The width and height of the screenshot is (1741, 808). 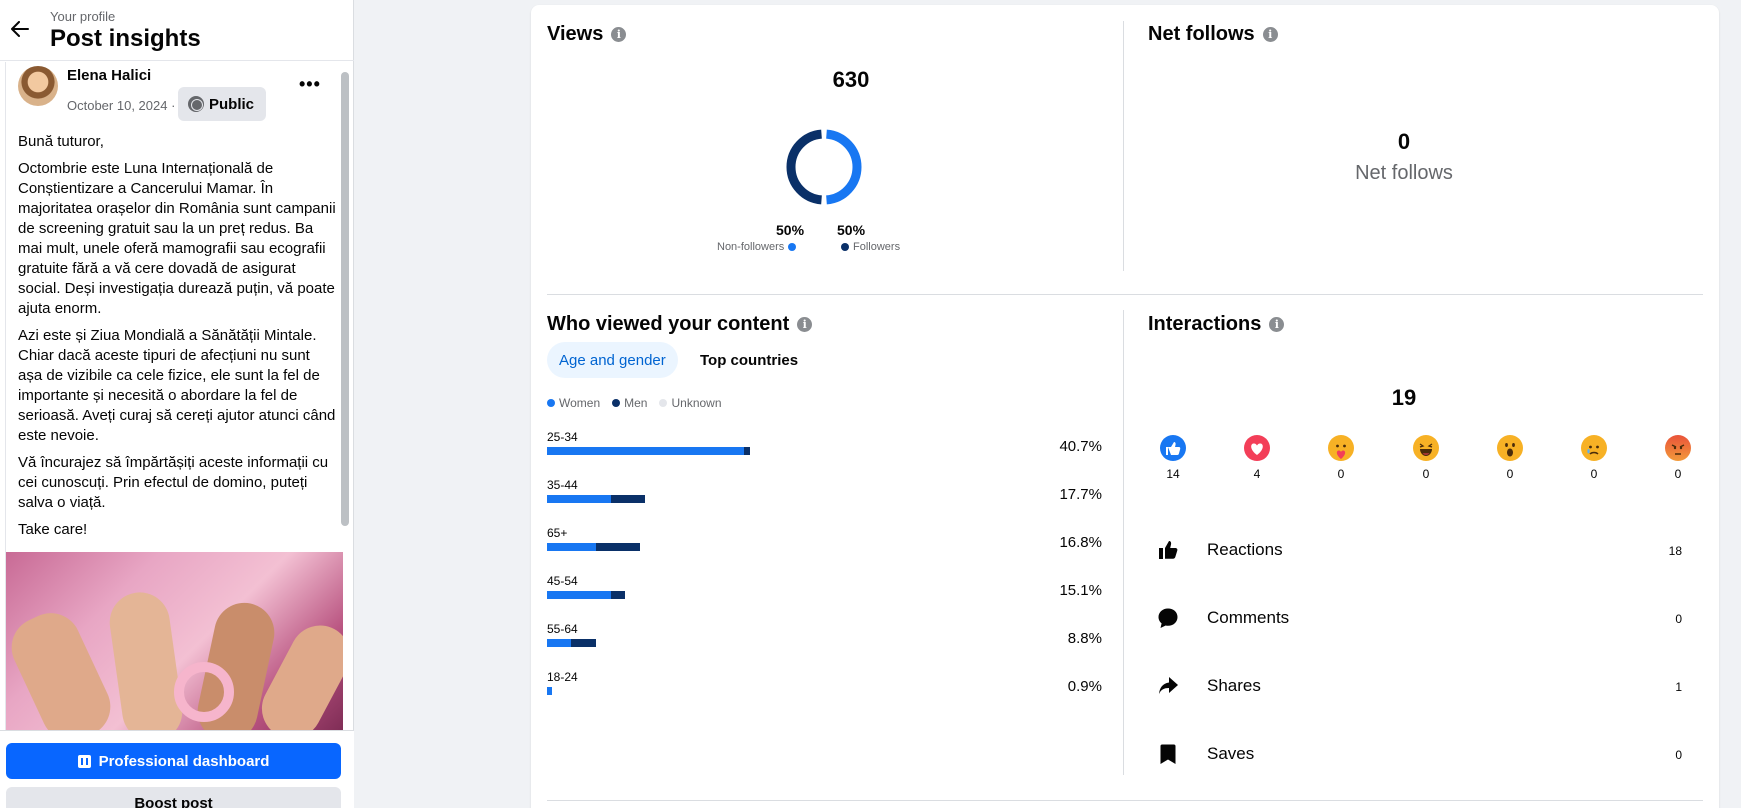 I want to click on metric-row-reactions: Reactions 18, so click(x=1419, y=551).